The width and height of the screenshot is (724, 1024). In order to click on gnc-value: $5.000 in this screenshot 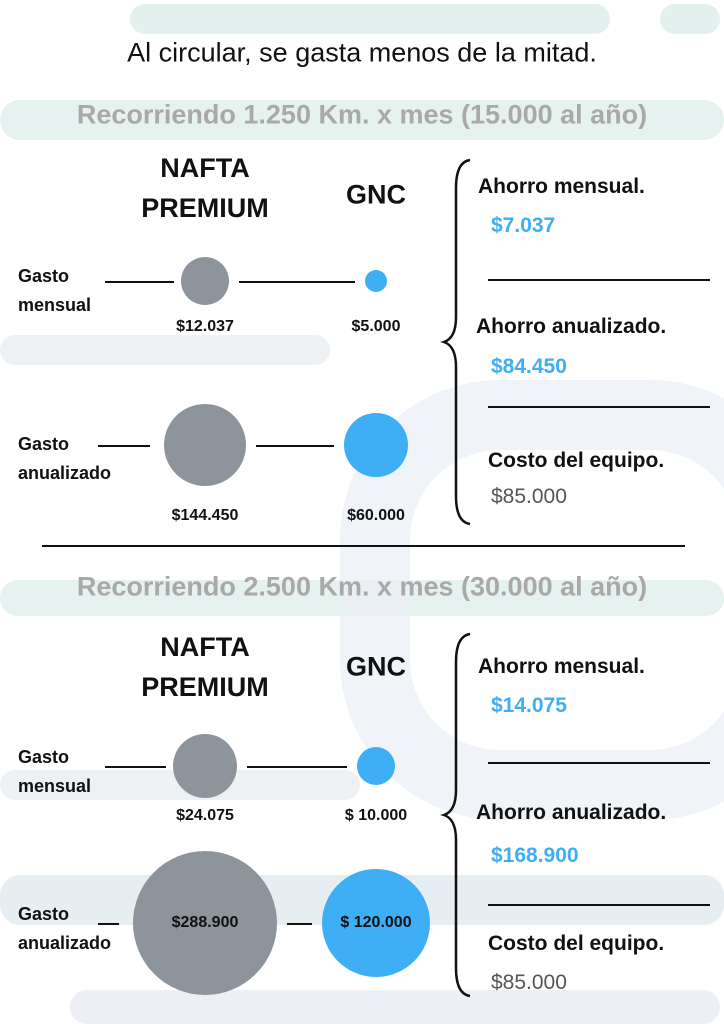, I will do `click(376, 326)`.